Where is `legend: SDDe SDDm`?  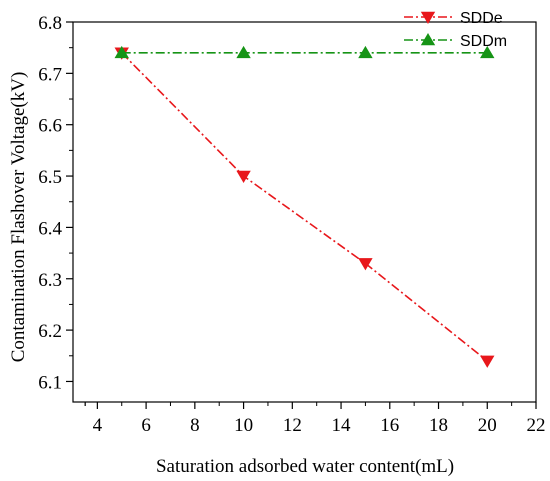
legend: SDDe SDDm is located at coordinates (455, 30).